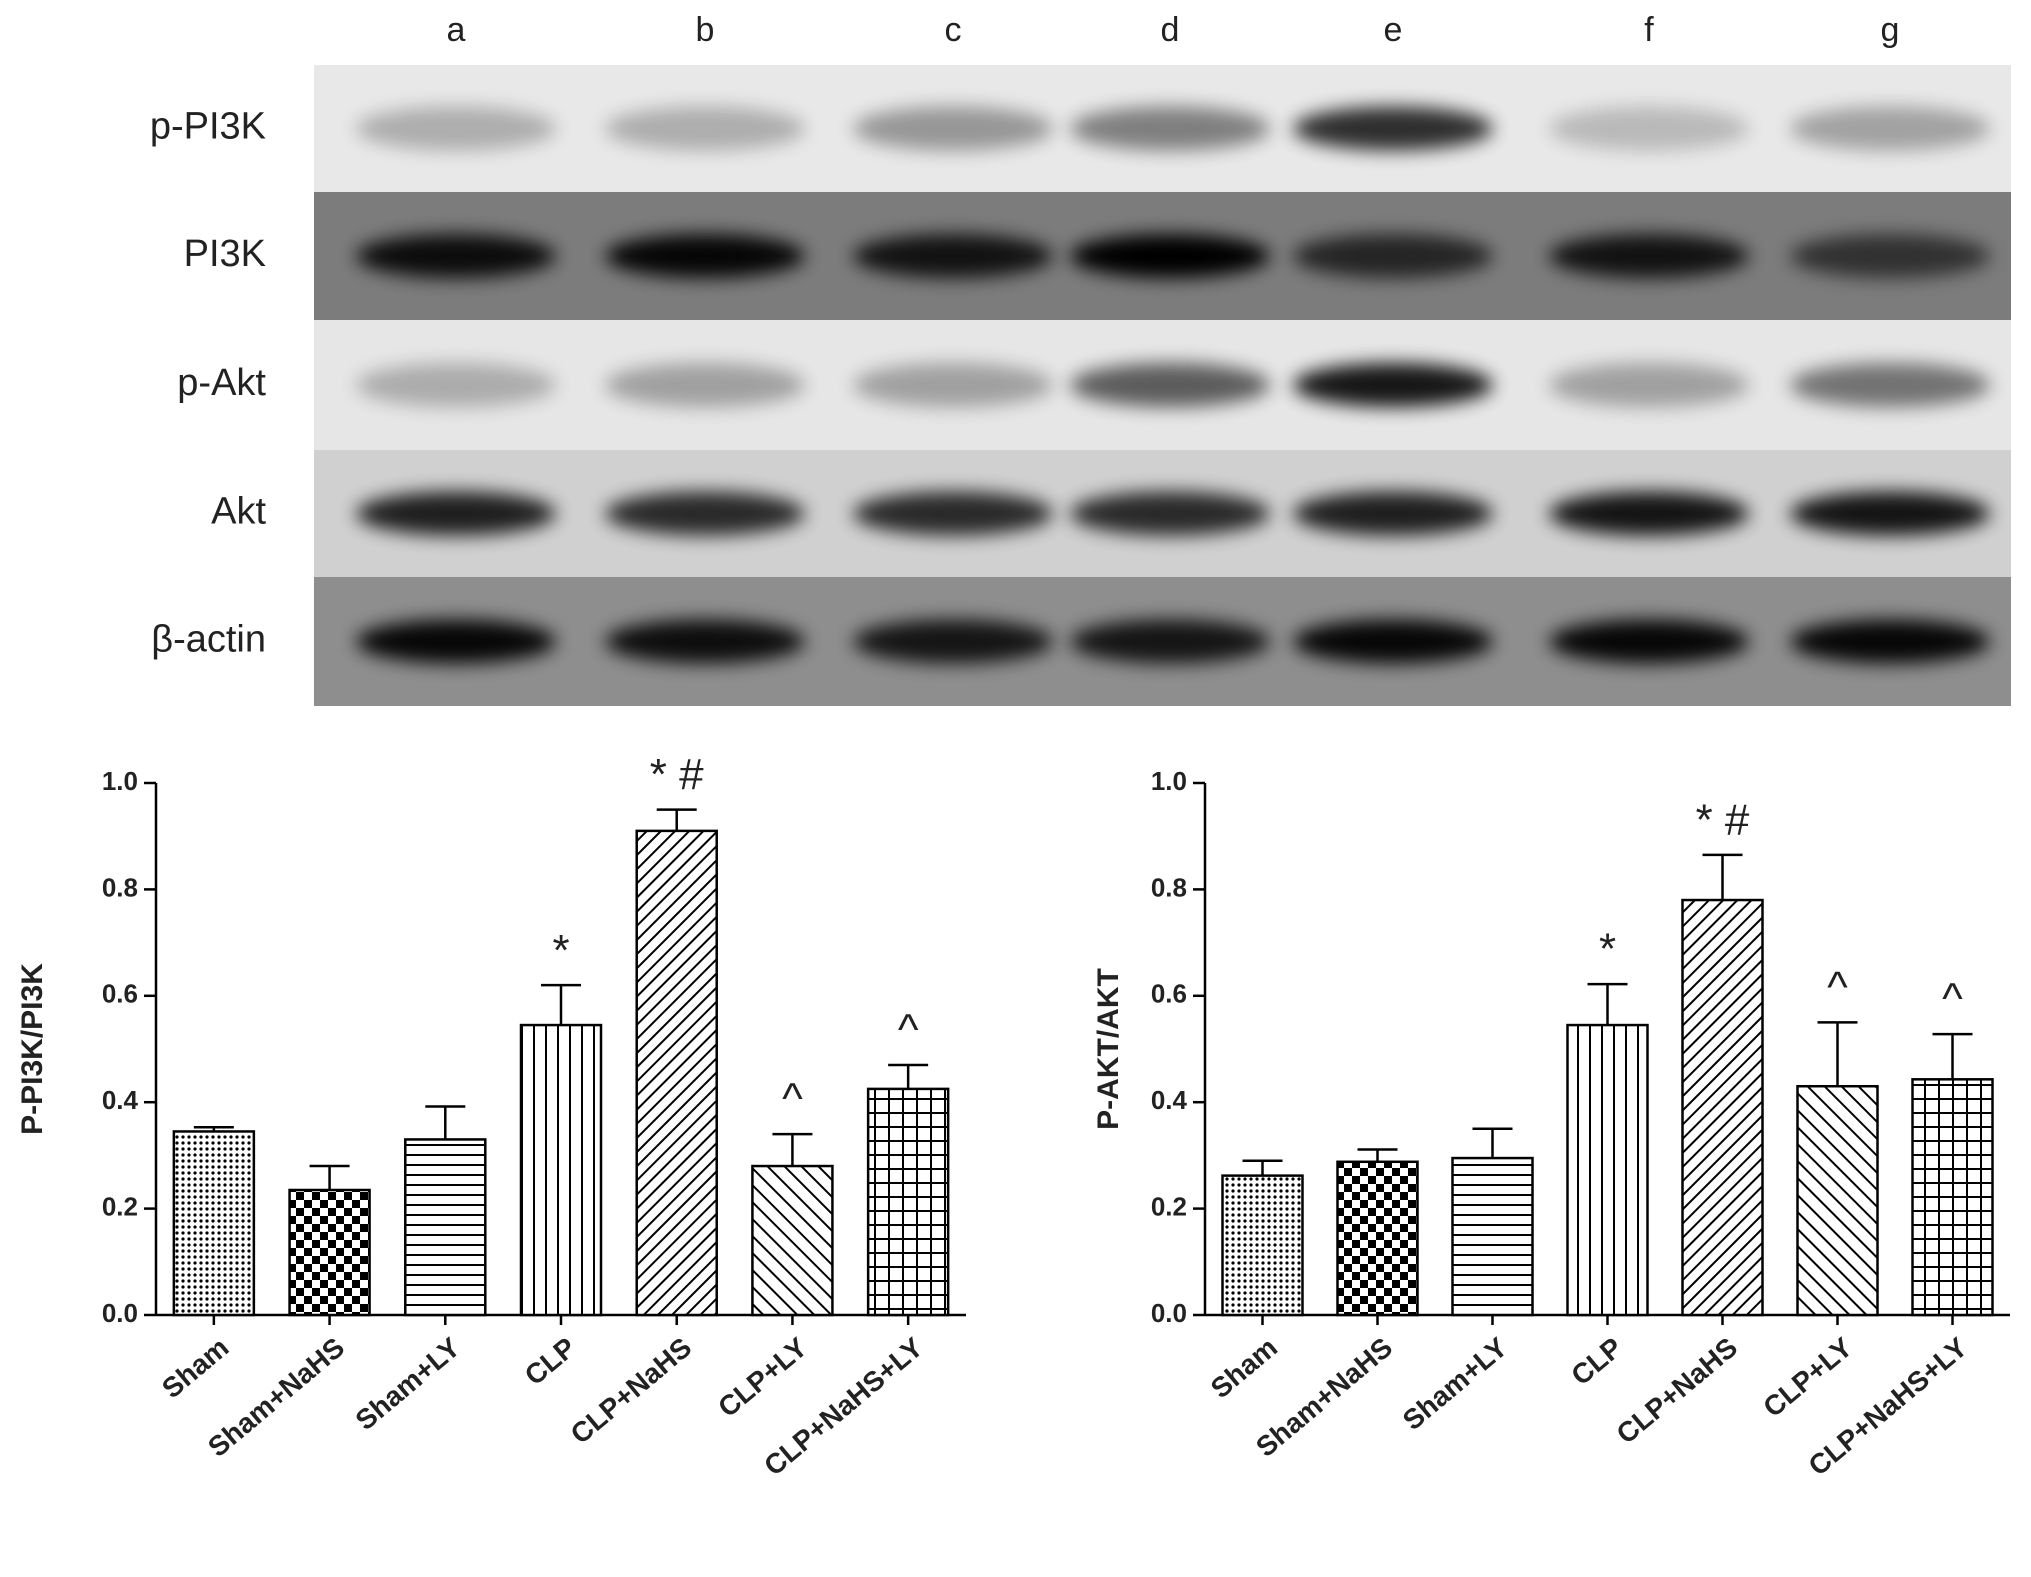 The height and width of the screenshot is (1577, 2031). What do you see at coordinates (238, 512) in the screenshot?
I see `row-label: Akt` at bounding box center [238, 512].